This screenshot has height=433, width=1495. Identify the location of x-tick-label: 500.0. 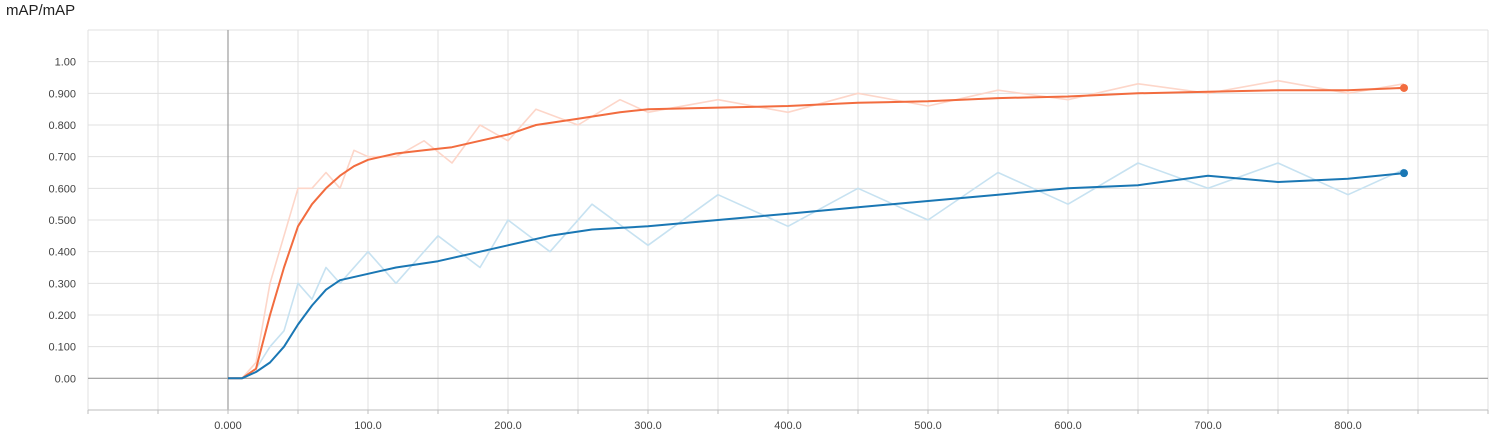
(928, 426).